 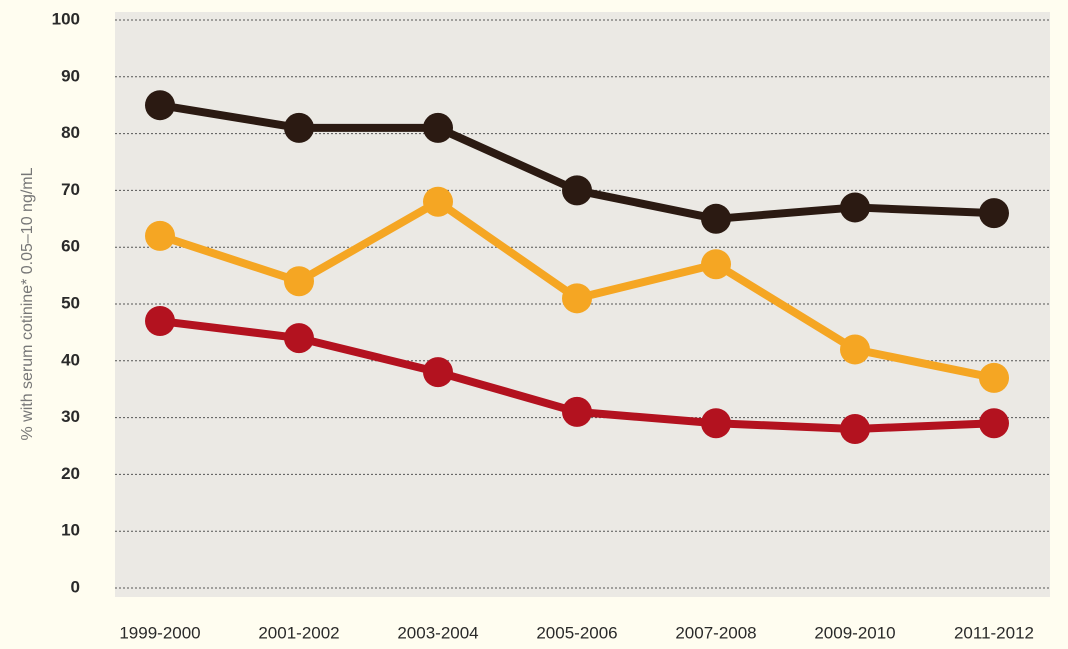 I want to click on y-tick-label: 70, so click(x=70, y=189).